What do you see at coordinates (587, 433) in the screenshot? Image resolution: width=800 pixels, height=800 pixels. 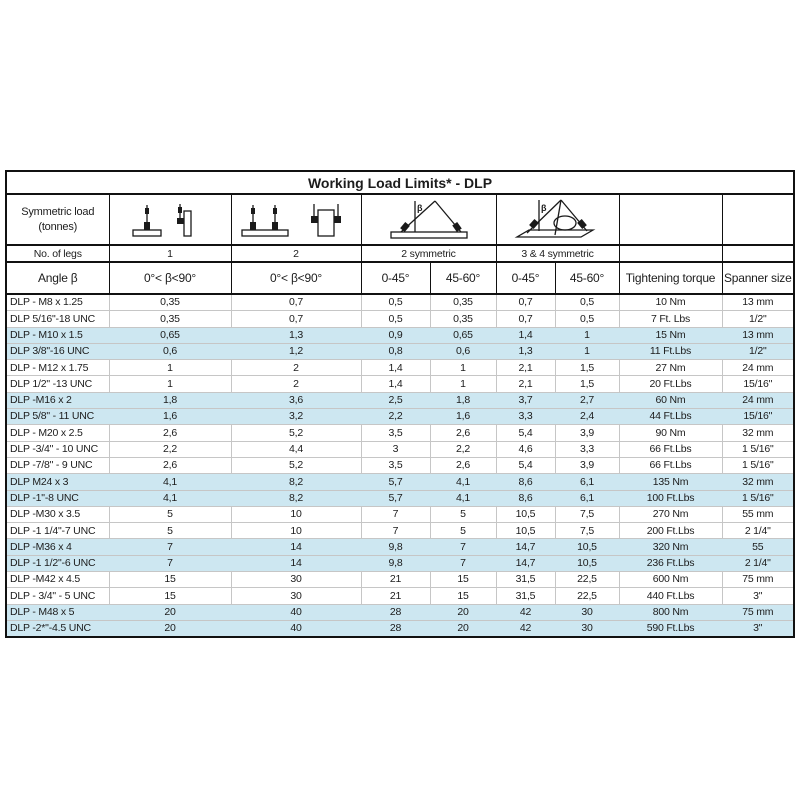 I see `value-cell: 3,9` at bounding box center [587, 433].